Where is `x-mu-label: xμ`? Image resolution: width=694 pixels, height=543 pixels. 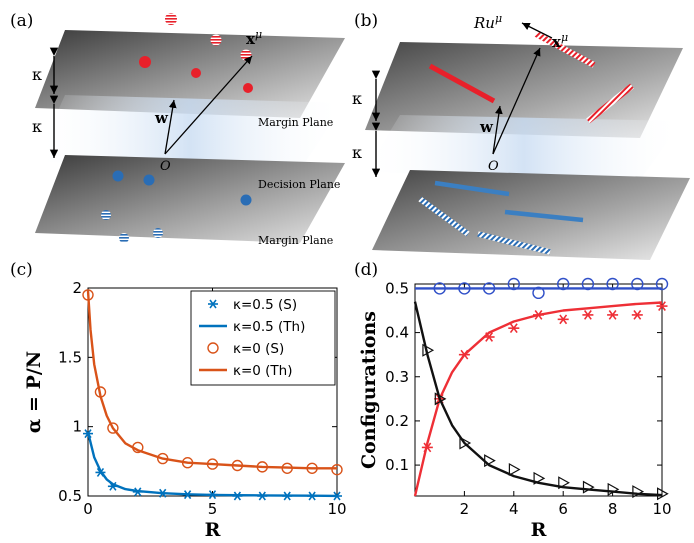 x-mu-label: xμ is located at coordinates (254, 38).